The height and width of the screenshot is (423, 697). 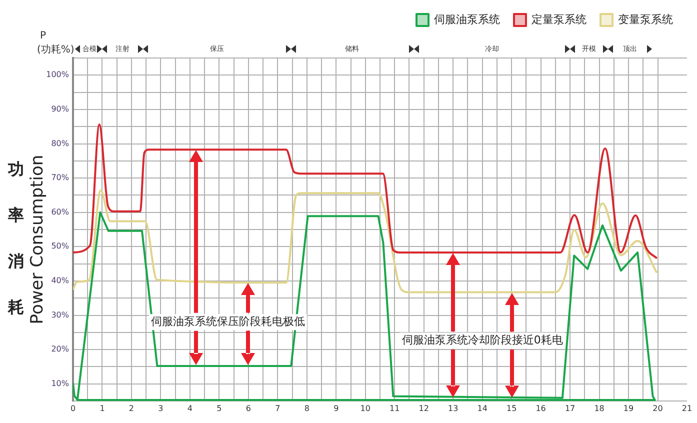 What do you see at coordinates (219, 408) in the screenshot?
I see `x-tick-label: 5` at bounding box center [219, 408].